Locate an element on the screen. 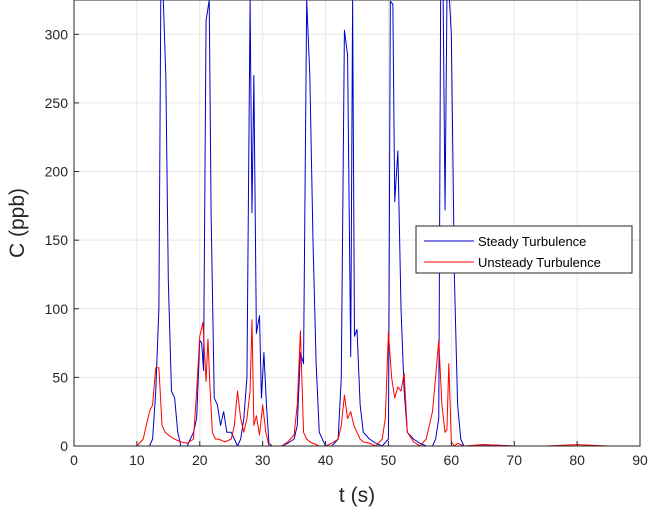 This screenshot has width=648, height=510. y-axis-ticks: 0 50 100 150 200 250 300 is located at coordinates (62, 240).